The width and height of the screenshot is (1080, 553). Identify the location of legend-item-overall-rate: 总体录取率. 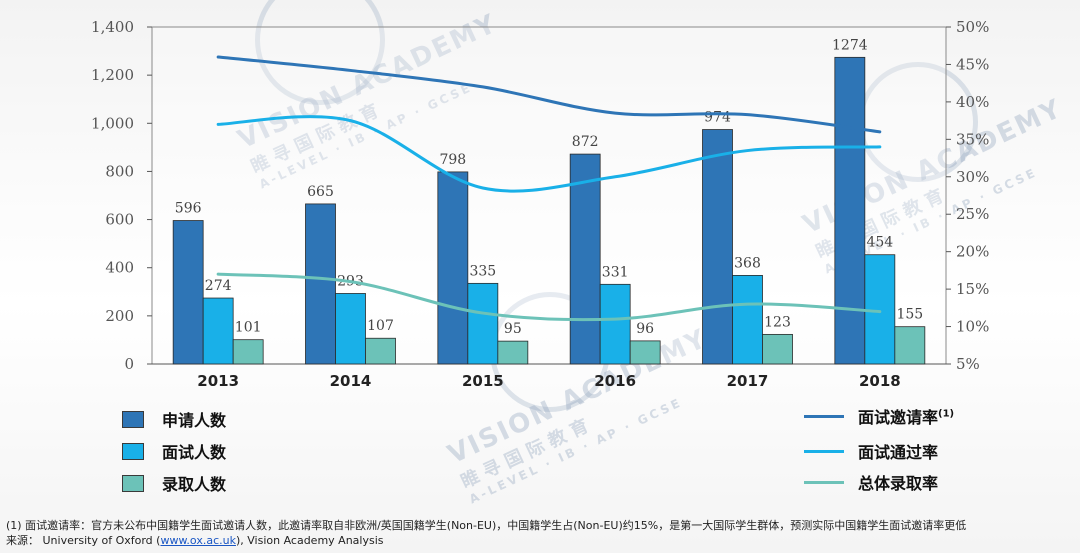
(871, 482).